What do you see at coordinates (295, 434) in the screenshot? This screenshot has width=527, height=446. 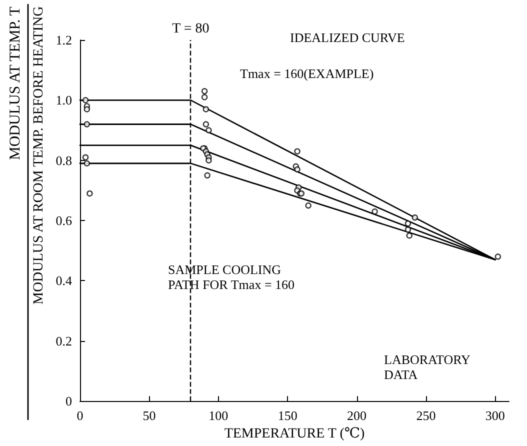 I see `x-axis-title: TEMPERATURE T (℃)` at bounding box center [295, 434].